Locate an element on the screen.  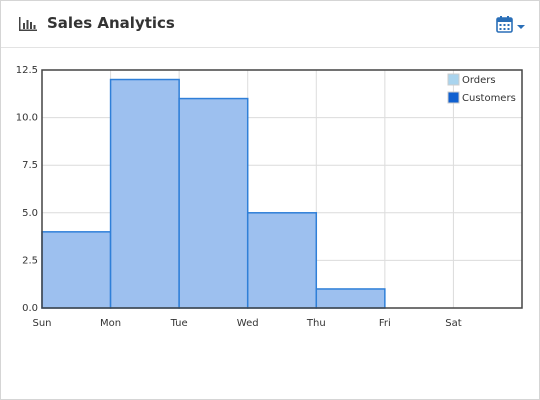
widget-header: Sales Analytics is located at coordinates (270, 24).